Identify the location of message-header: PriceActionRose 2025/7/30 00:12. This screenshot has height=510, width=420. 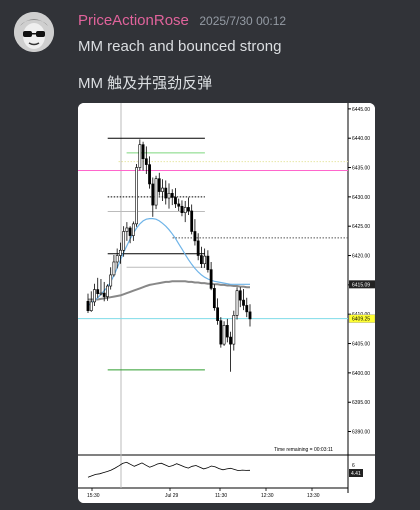
(182, 21).